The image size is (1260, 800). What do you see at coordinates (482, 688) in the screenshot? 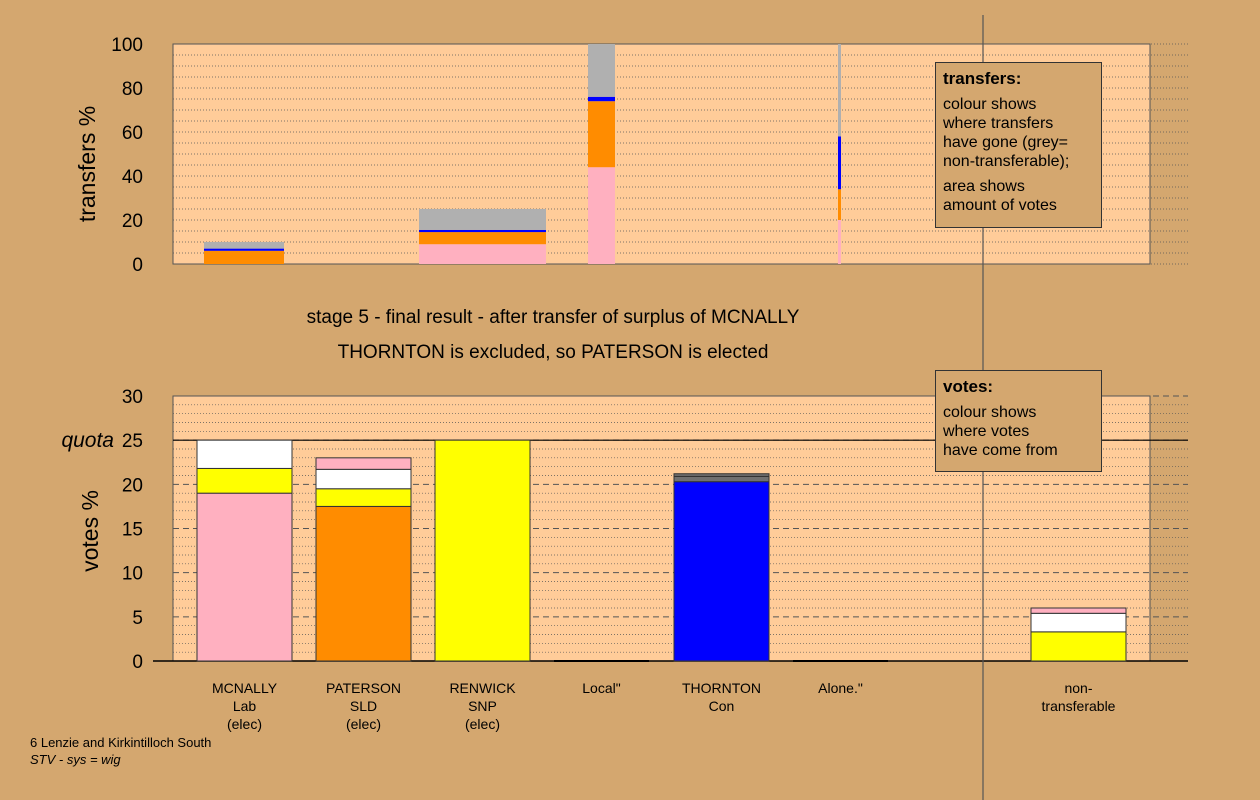
I see `candidate-label: RENWICK` at bounding box center [482, 688].